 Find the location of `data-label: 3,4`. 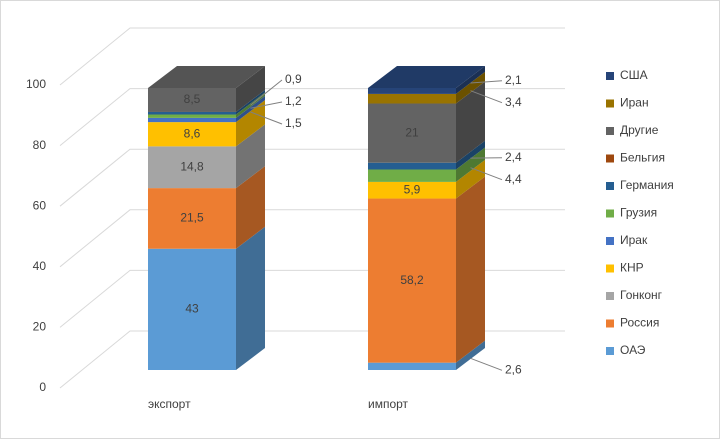

data-label: 3,4 is located at coordinates (513, 102).